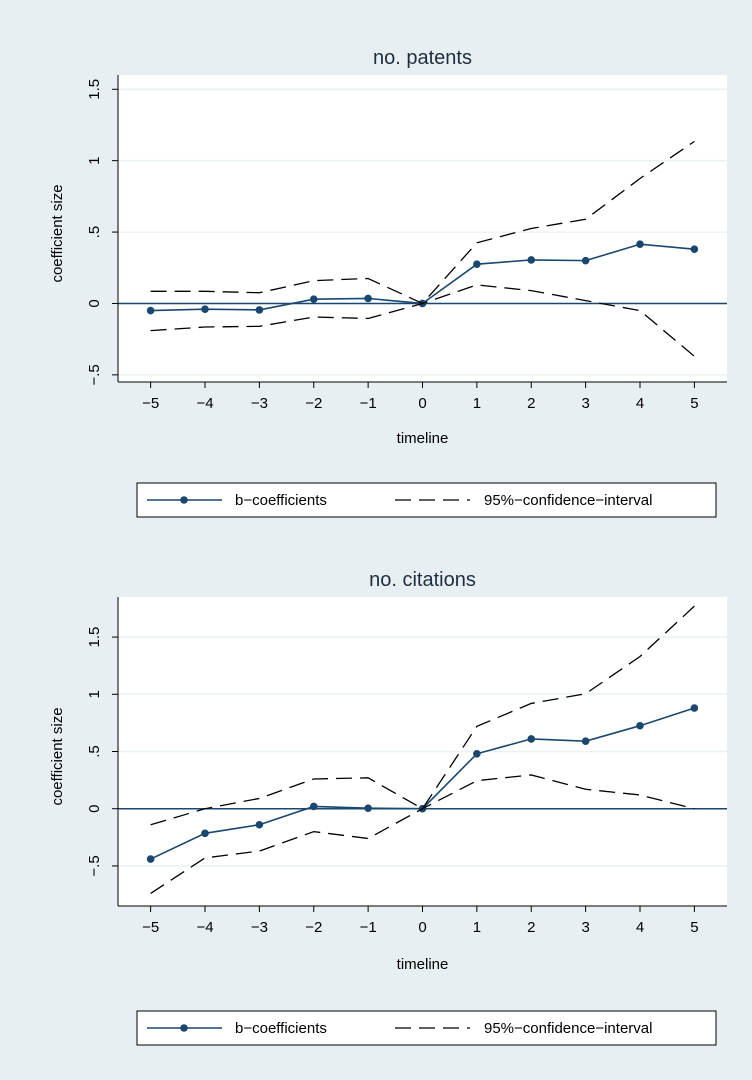 The height and width of the screenshot is (1080, 752). What do you see at coordinates (422, 580) in the screenshot?
I see `chart-title: no. citations` at bounding box center [422, 580].